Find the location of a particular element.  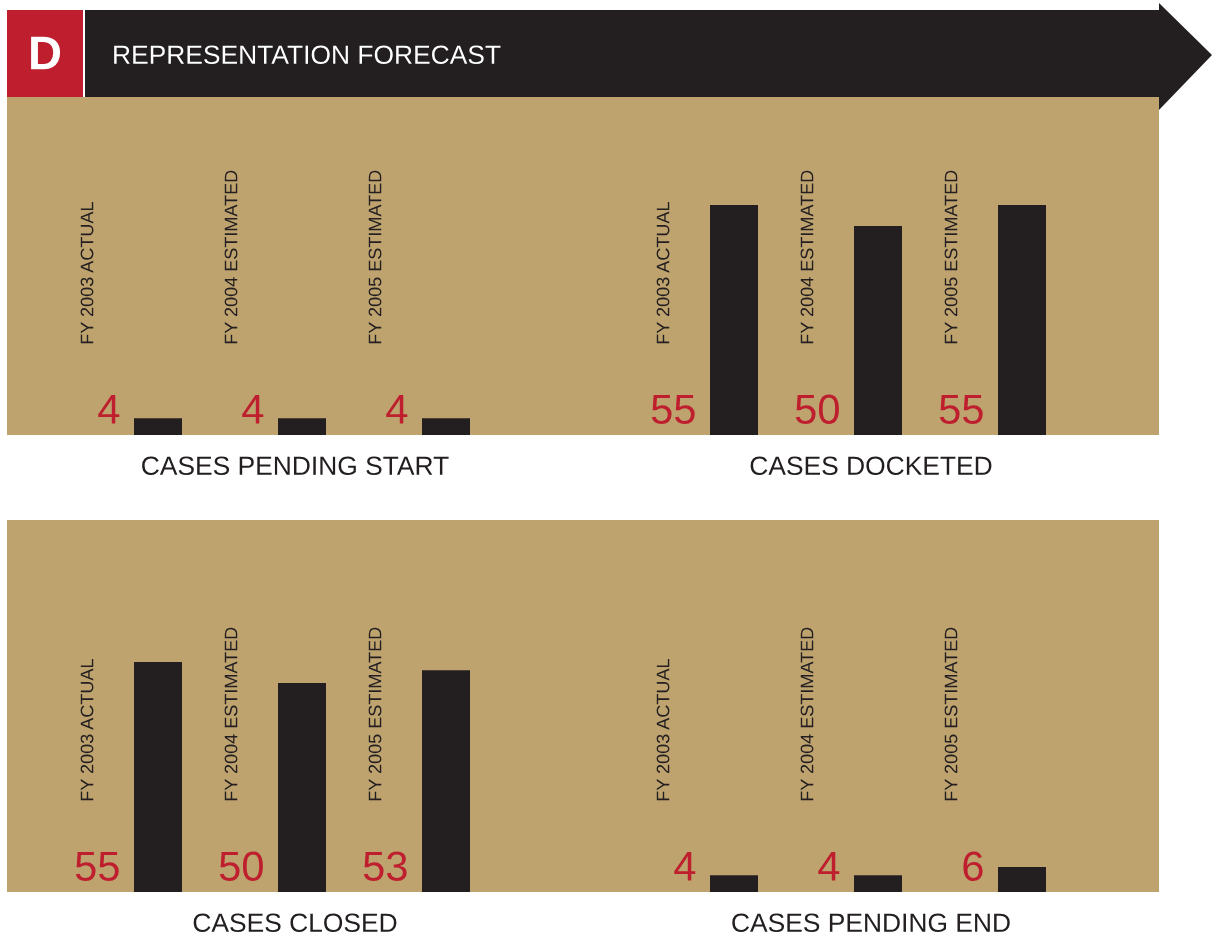

text: D is located at coordinates (46, 53).